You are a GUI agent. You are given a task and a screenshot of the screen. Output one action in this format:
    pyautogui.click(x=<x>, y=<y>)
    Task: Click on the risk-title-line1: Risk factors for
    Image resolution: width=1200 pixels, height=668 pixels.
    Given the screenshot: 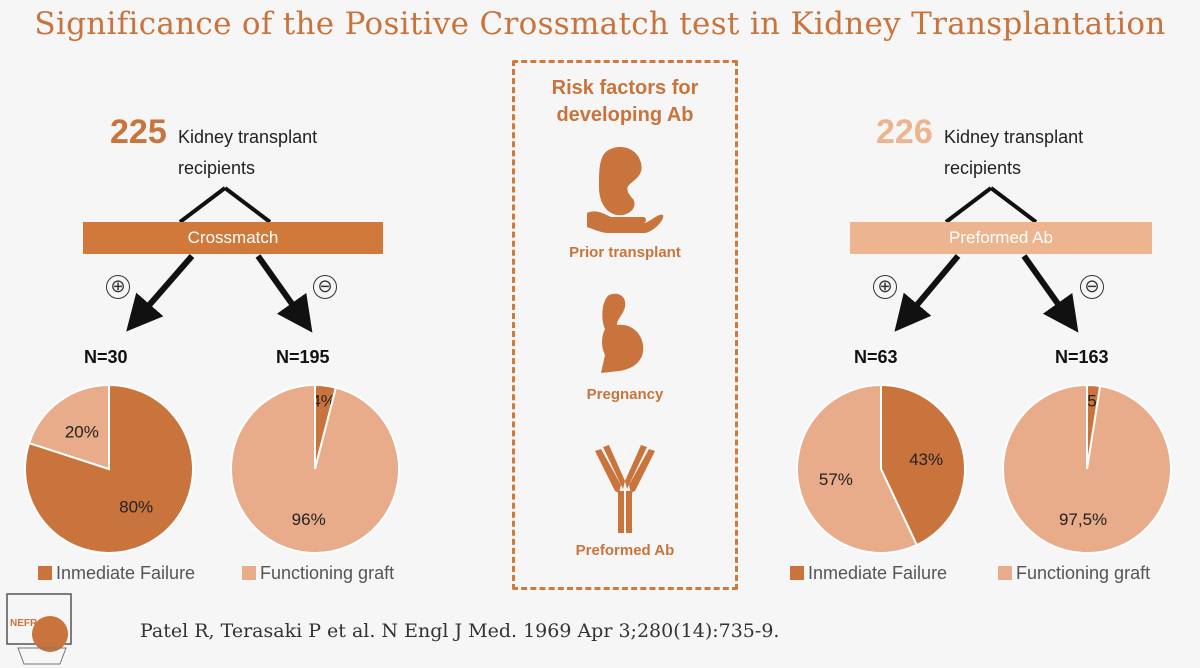 What is the action you would take?
    pyautogui.click(x=625, y=88)
    